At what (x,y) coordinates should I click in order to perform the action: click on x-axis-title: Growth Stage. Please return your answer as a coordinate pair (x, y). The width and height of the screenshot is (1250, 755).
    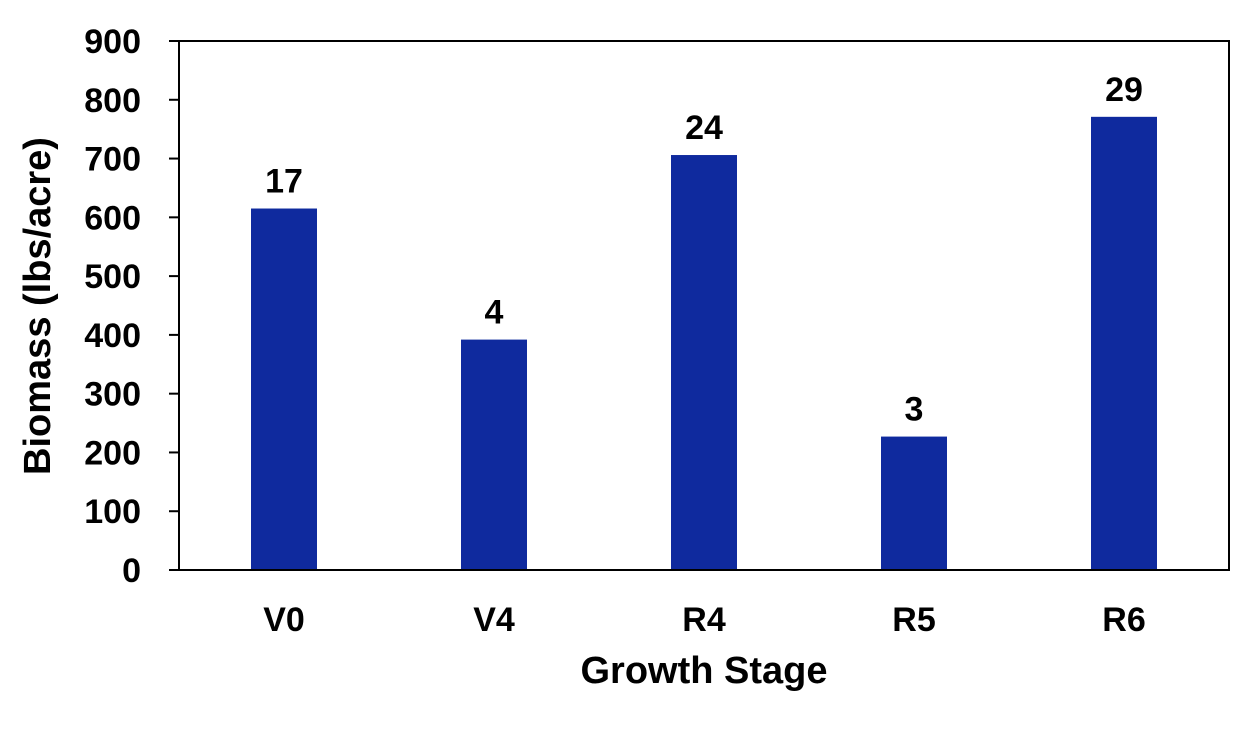
    Looking at the image, I should click on (703, 671).